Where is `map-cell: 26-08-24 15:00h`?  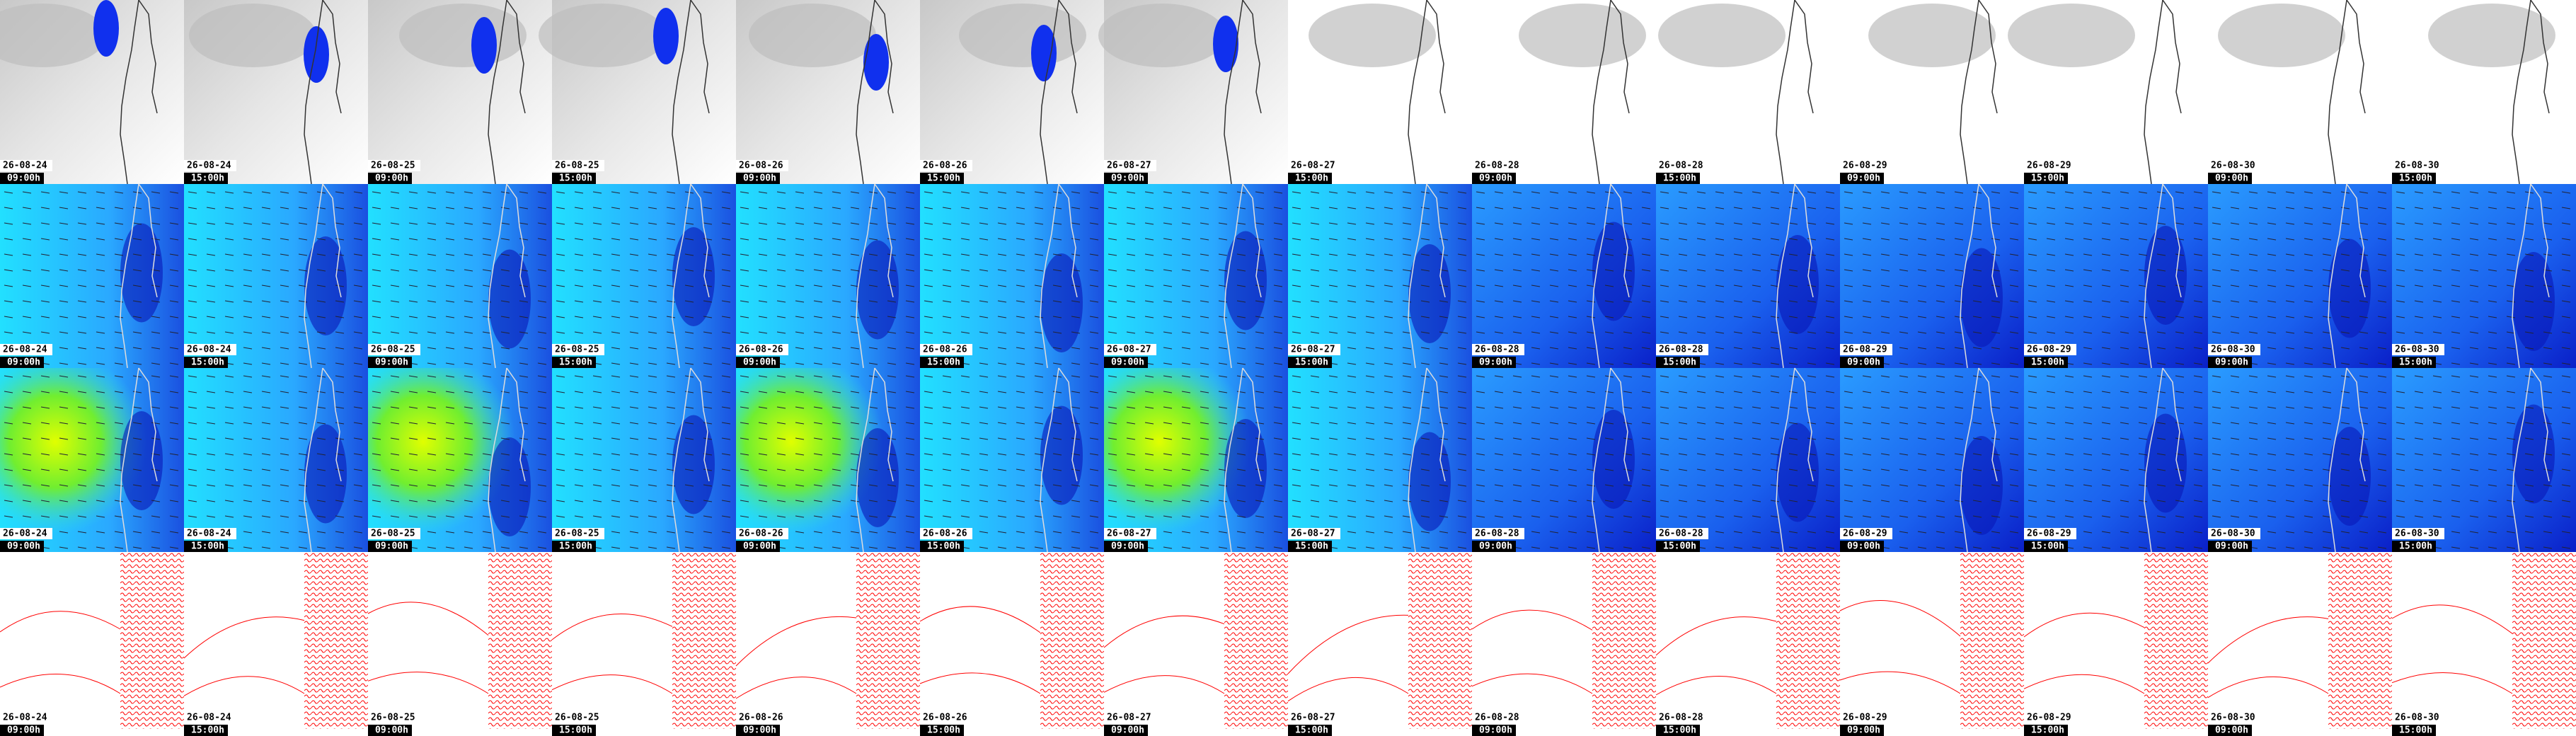
map-cell: 26-08-24 15:00h is located at coordinates (276, 92).